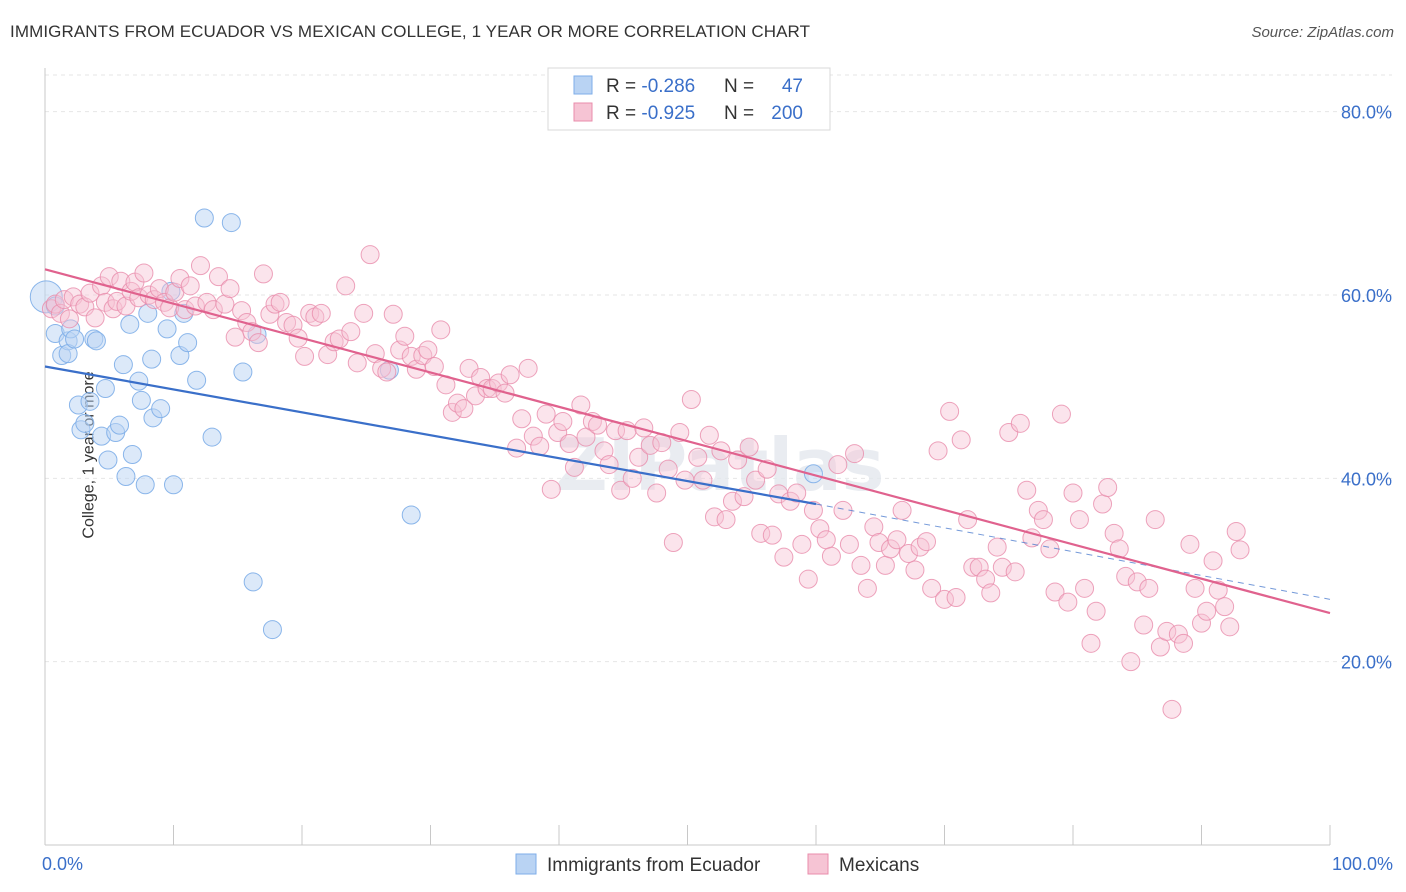  I want to click on legend-swatch-ecuador, so click(526, 864).